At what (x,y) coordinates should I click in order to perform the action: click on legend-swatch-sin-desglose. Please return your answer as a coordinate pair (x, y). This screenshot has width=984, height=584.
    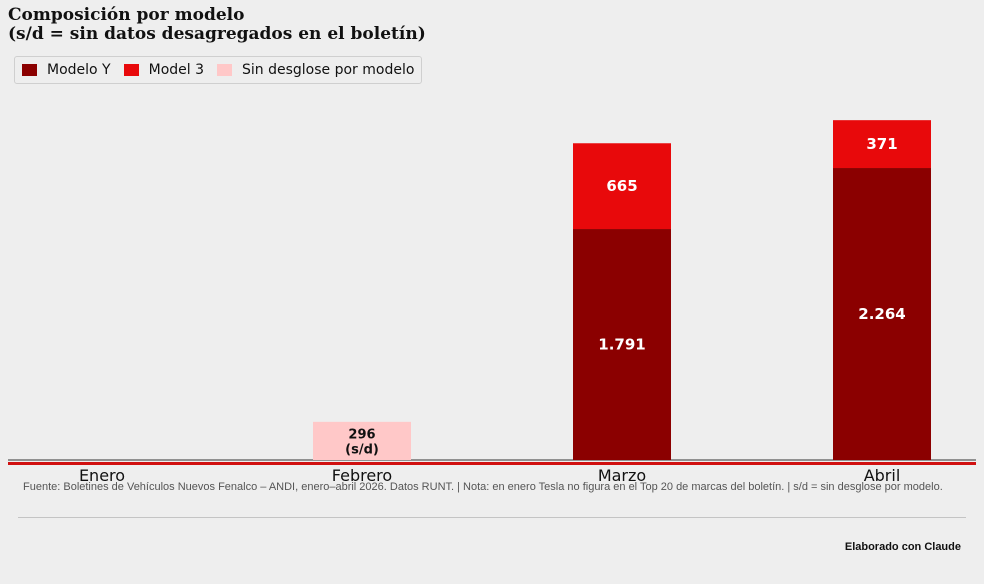
    Looking at the image, I should click on (225, 70).